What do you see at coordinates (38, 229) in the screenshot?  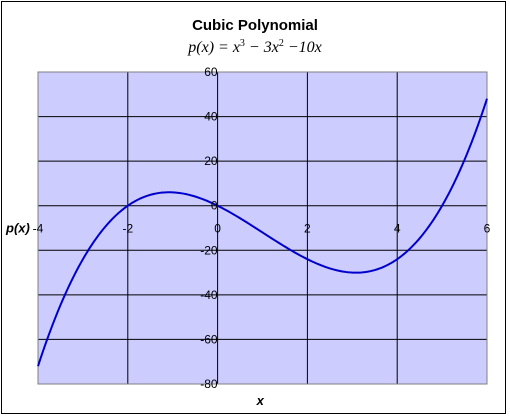 I see `x-tick-label: -4` at bounding box center [38, 229].